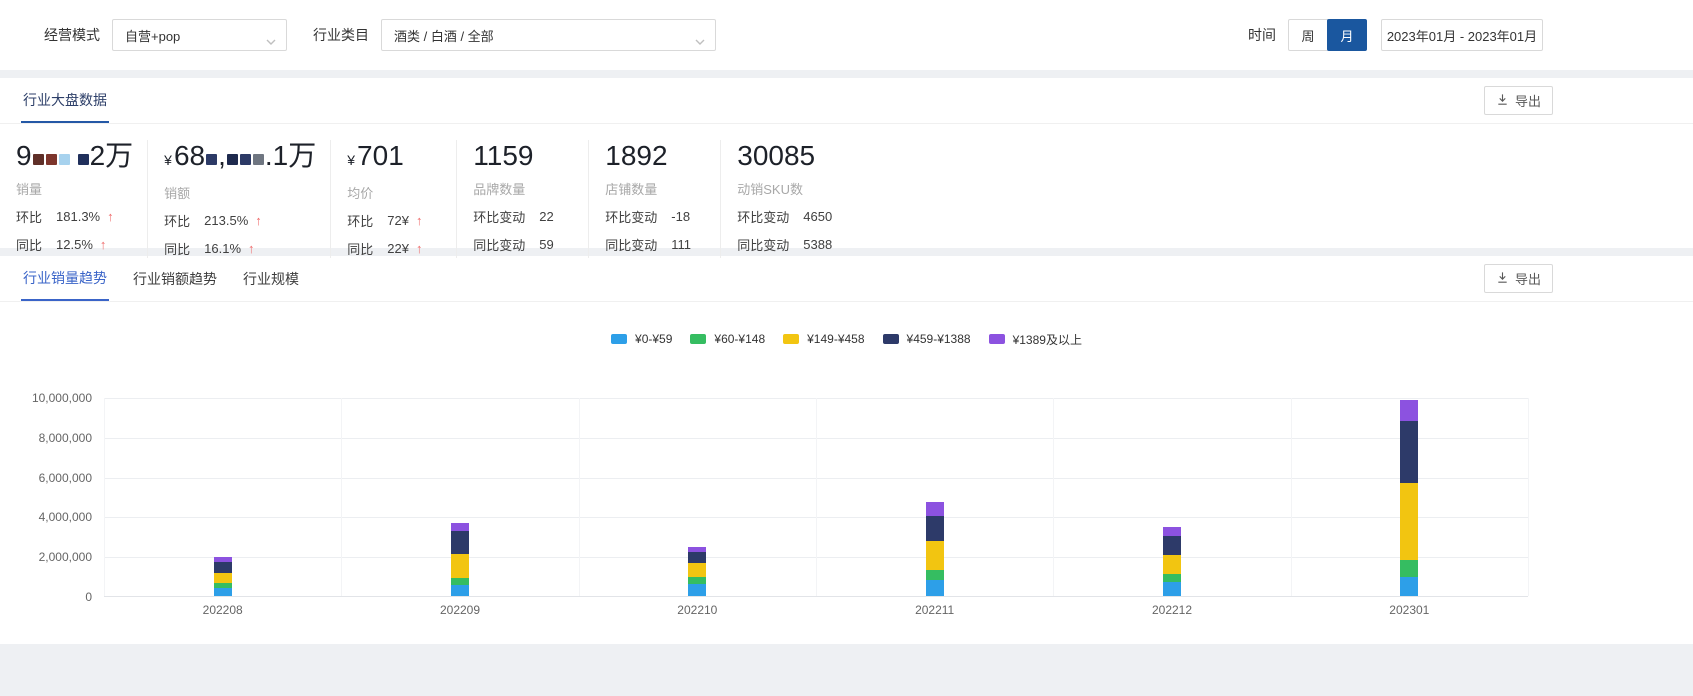 The width and height of the screenshot is (1693, 696). I want to click on legend-label: ¥149-¥458, so click(836, 339).